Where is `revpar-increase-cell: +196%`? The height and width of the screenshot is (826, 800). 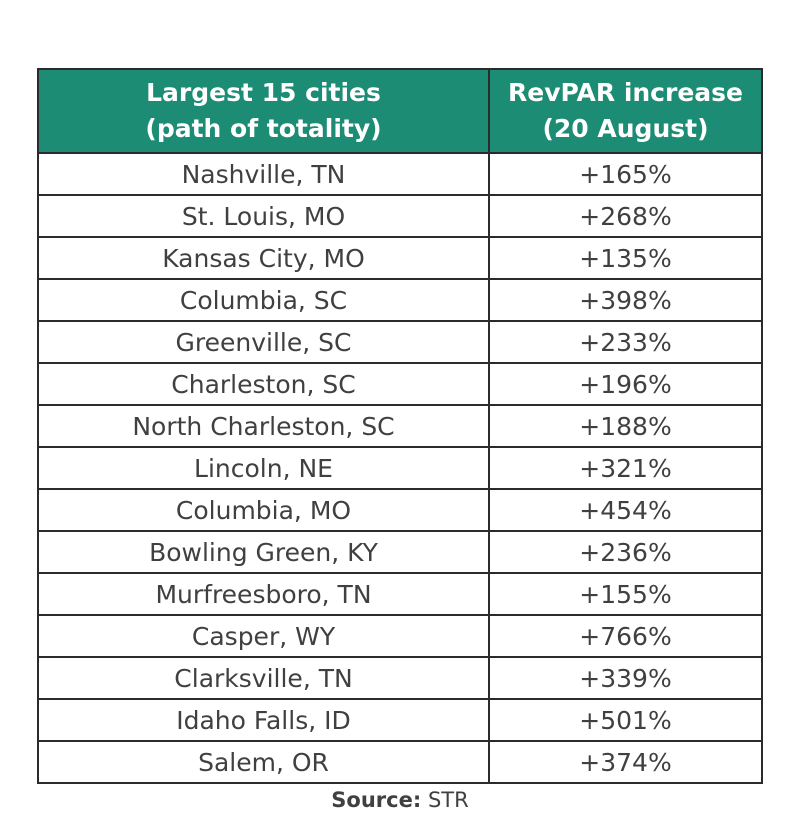 revpar-increase-cell: +196% is located at coordinates (625, 384).